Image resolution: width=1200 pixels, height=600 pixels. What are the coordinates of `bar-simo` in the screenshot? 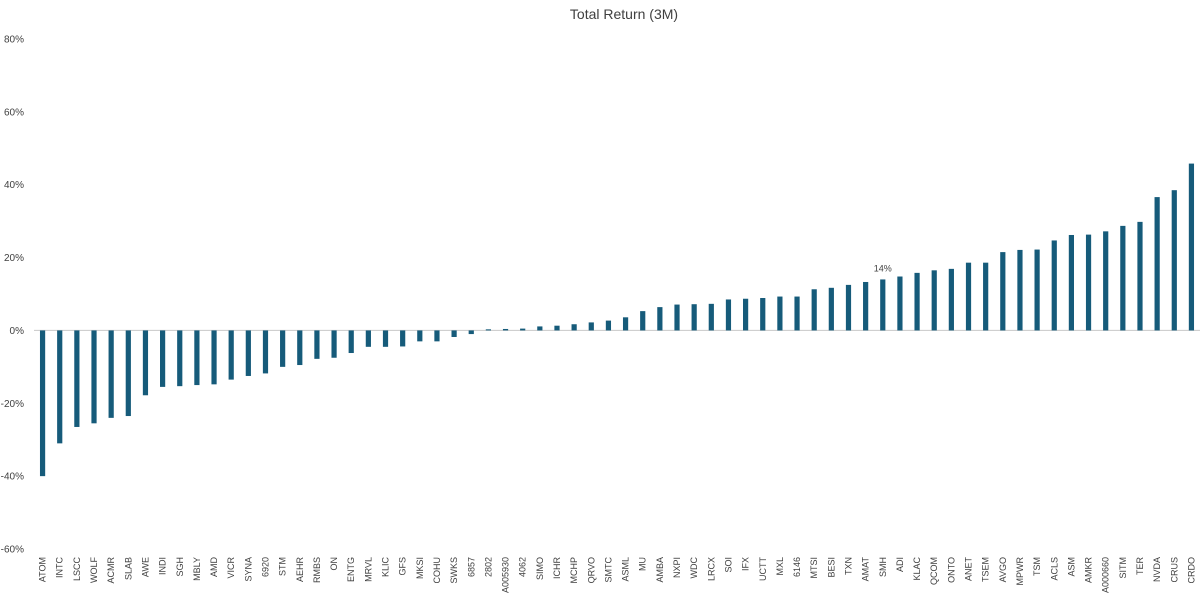 It's located at (540, 328).